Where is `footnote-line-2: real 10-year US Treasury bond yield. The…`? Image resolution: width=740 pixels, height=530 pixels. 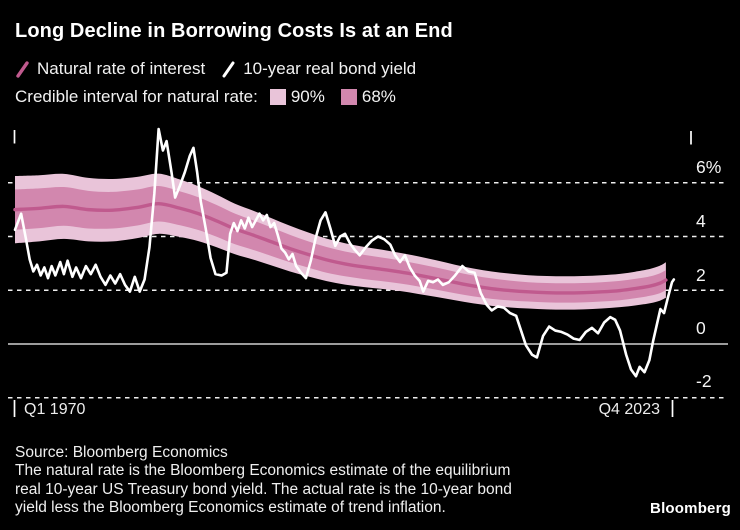 footnote-line-2: real 10-year US Treasury bond yield. The… is located at coordinates (263, 489).